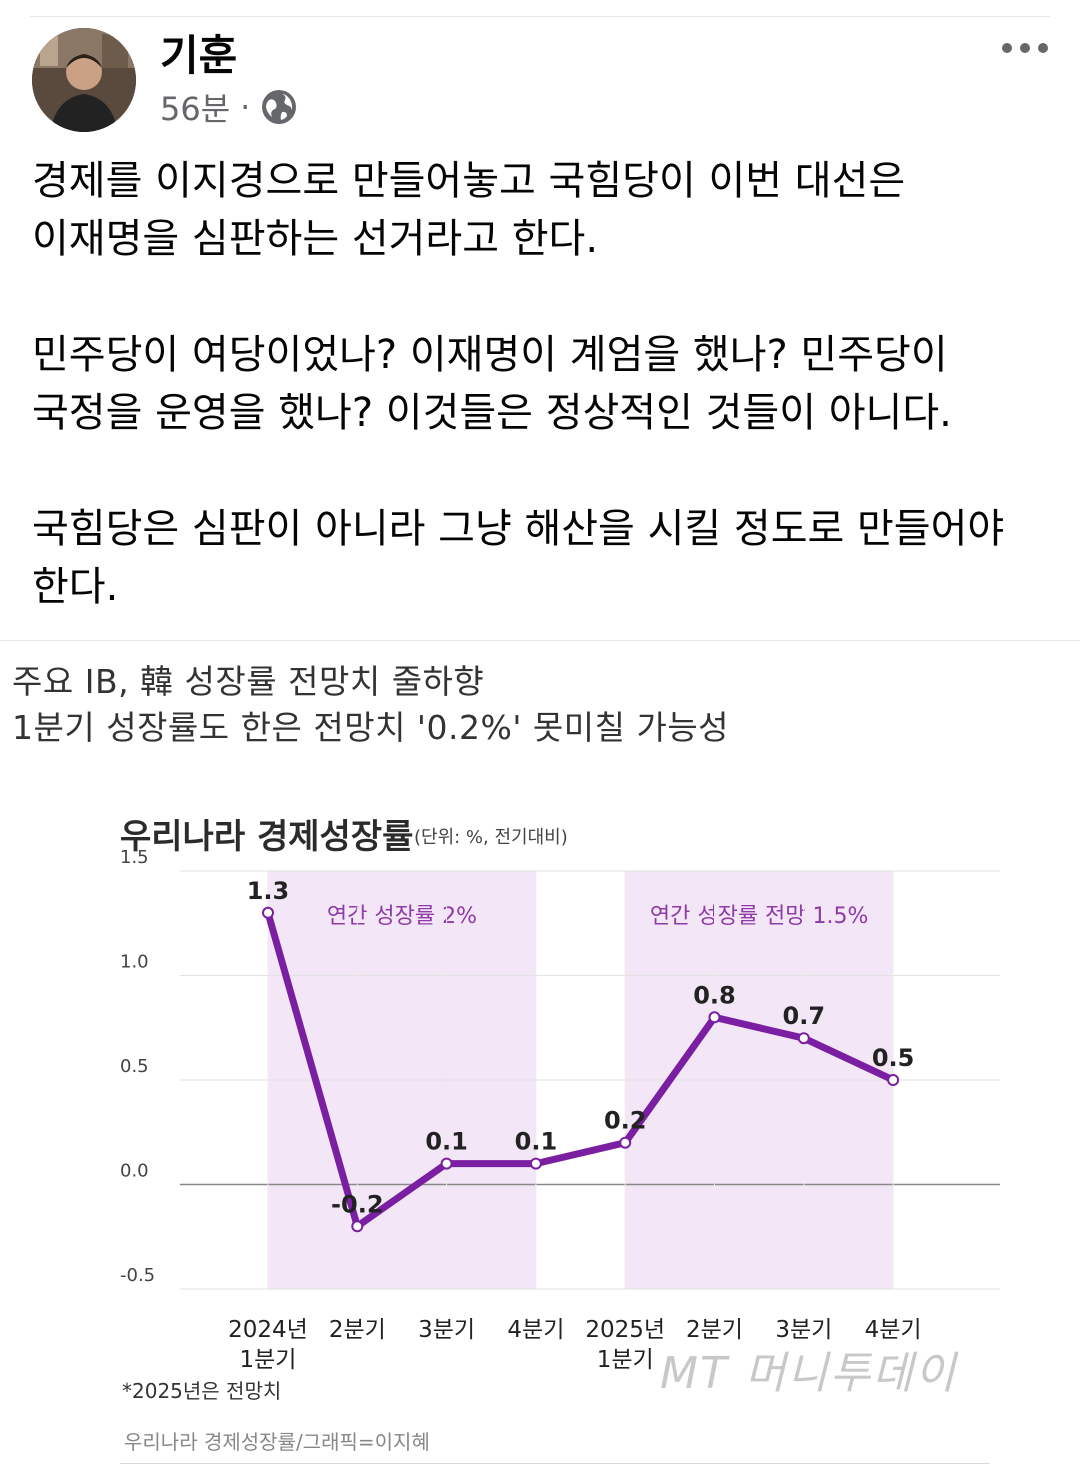  What do you see at coordinates (202, 1391) in the screenshot?
I see `chart-footnote: *2025년은 전망치` at bounding box center [202, 1391].